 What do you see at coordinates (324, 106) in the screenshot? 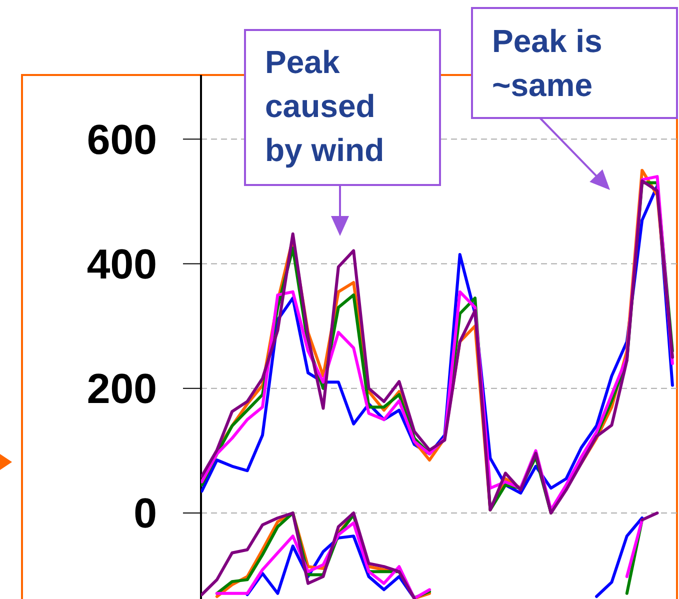
I see `annotation: Peak caused by wind` at bounding box center [324, 106].